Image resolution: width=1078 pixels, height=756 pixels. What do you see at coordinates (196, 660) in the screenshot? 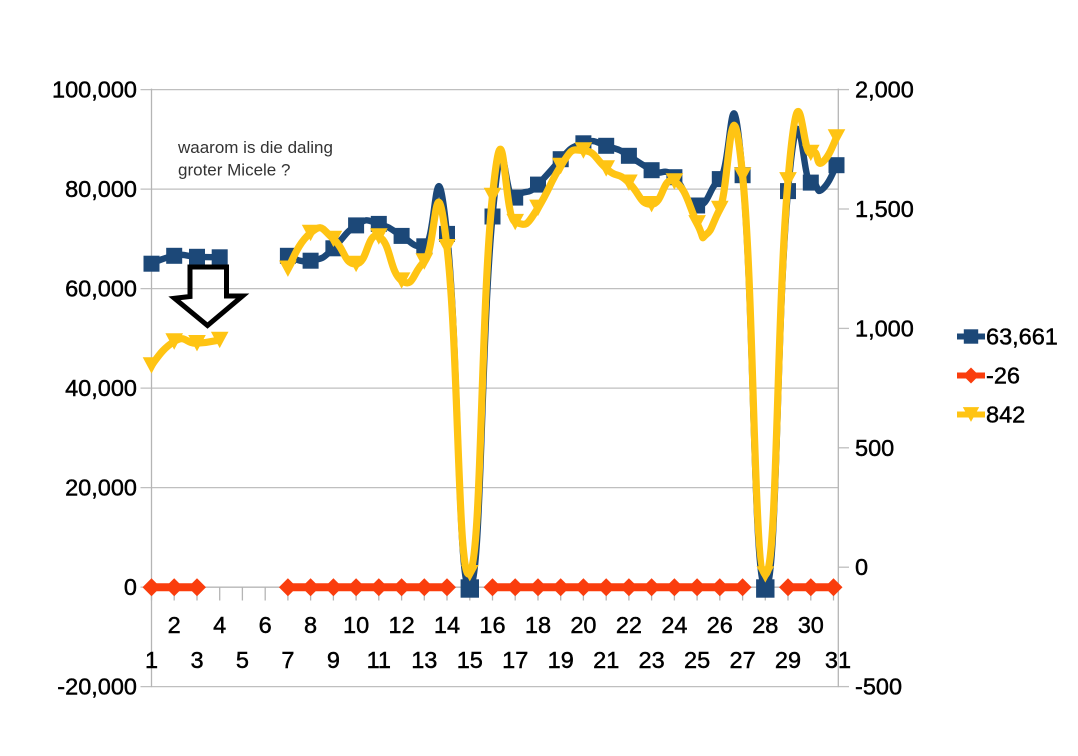
I see `svg-text: 3` at bounding box center [196, 660].